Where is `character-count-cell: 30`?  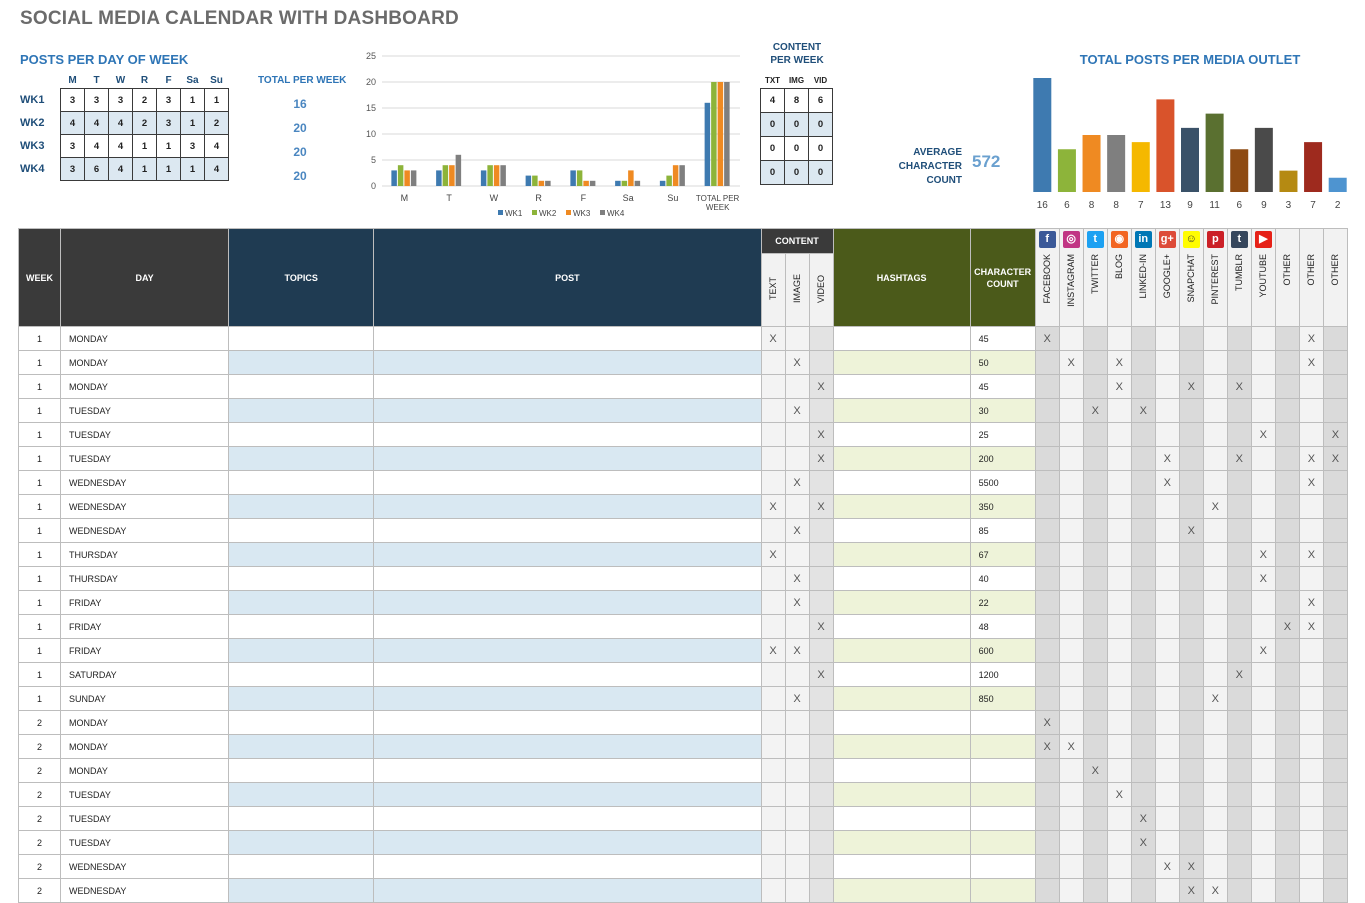 character-count-cell: 30 is located at coordinates (1002, 410).